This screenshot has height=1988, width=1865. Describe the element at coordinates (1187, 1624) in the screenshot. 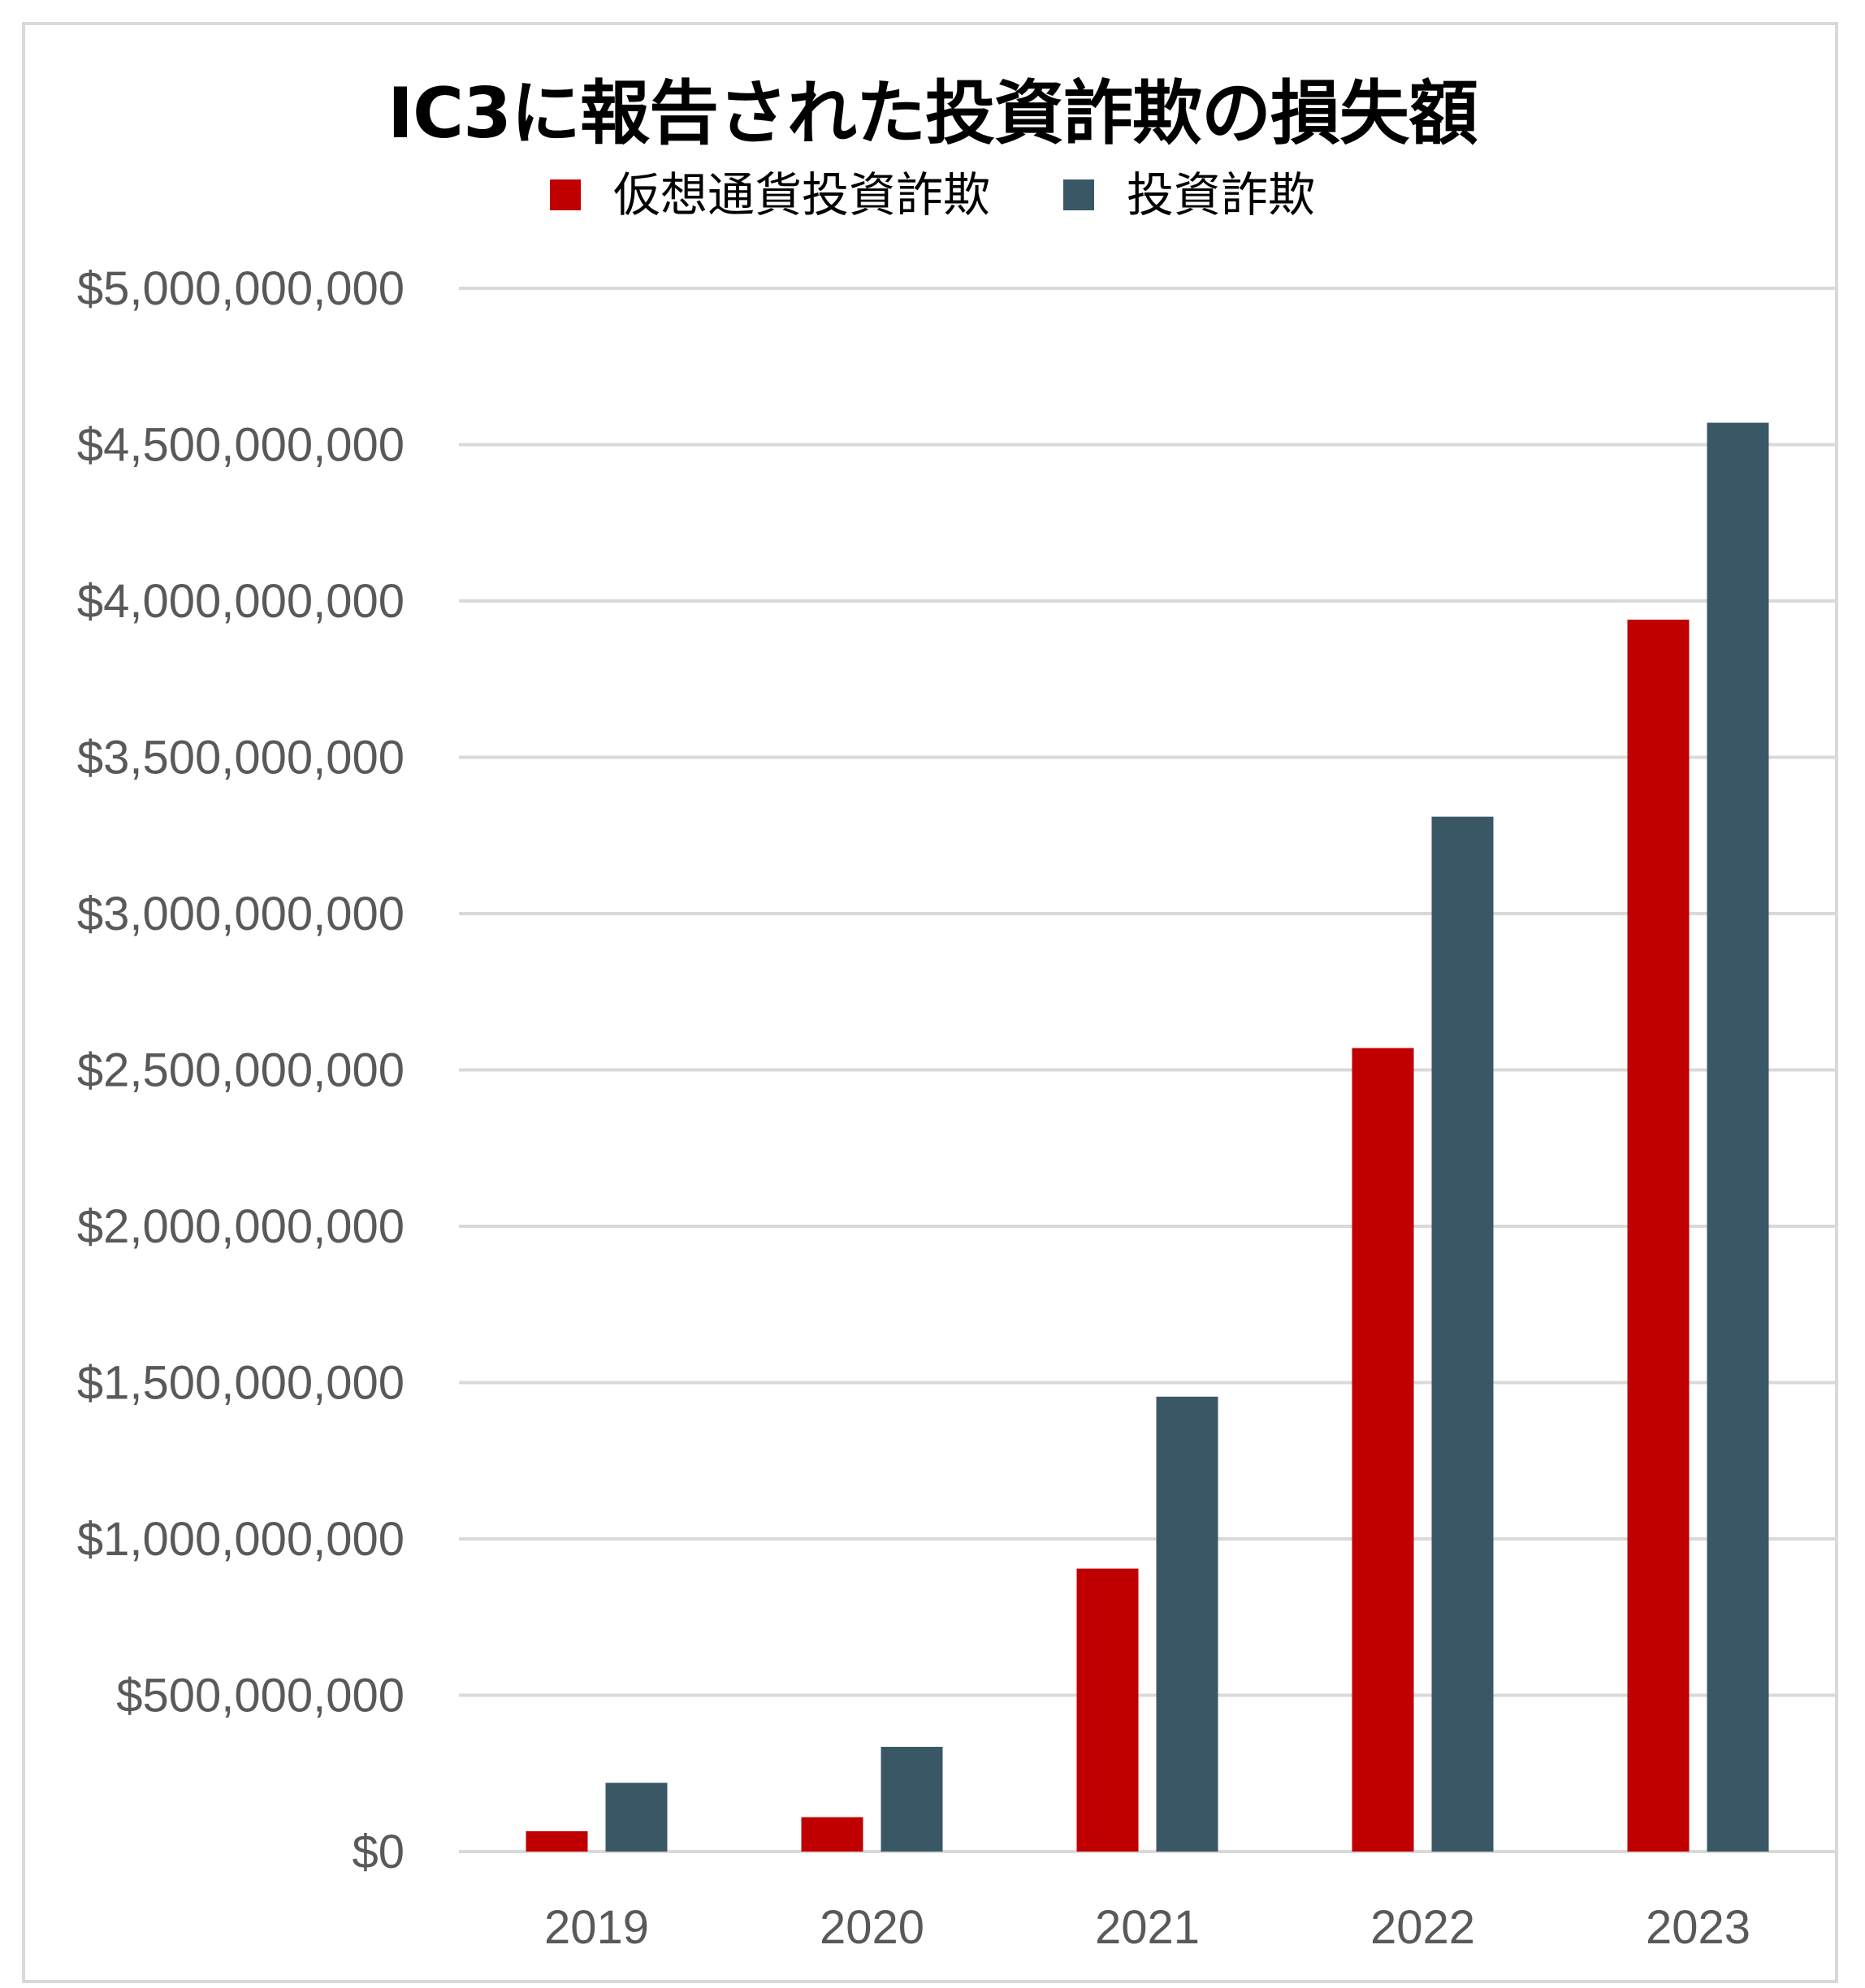

I see `bar-series1-2021` at that location.